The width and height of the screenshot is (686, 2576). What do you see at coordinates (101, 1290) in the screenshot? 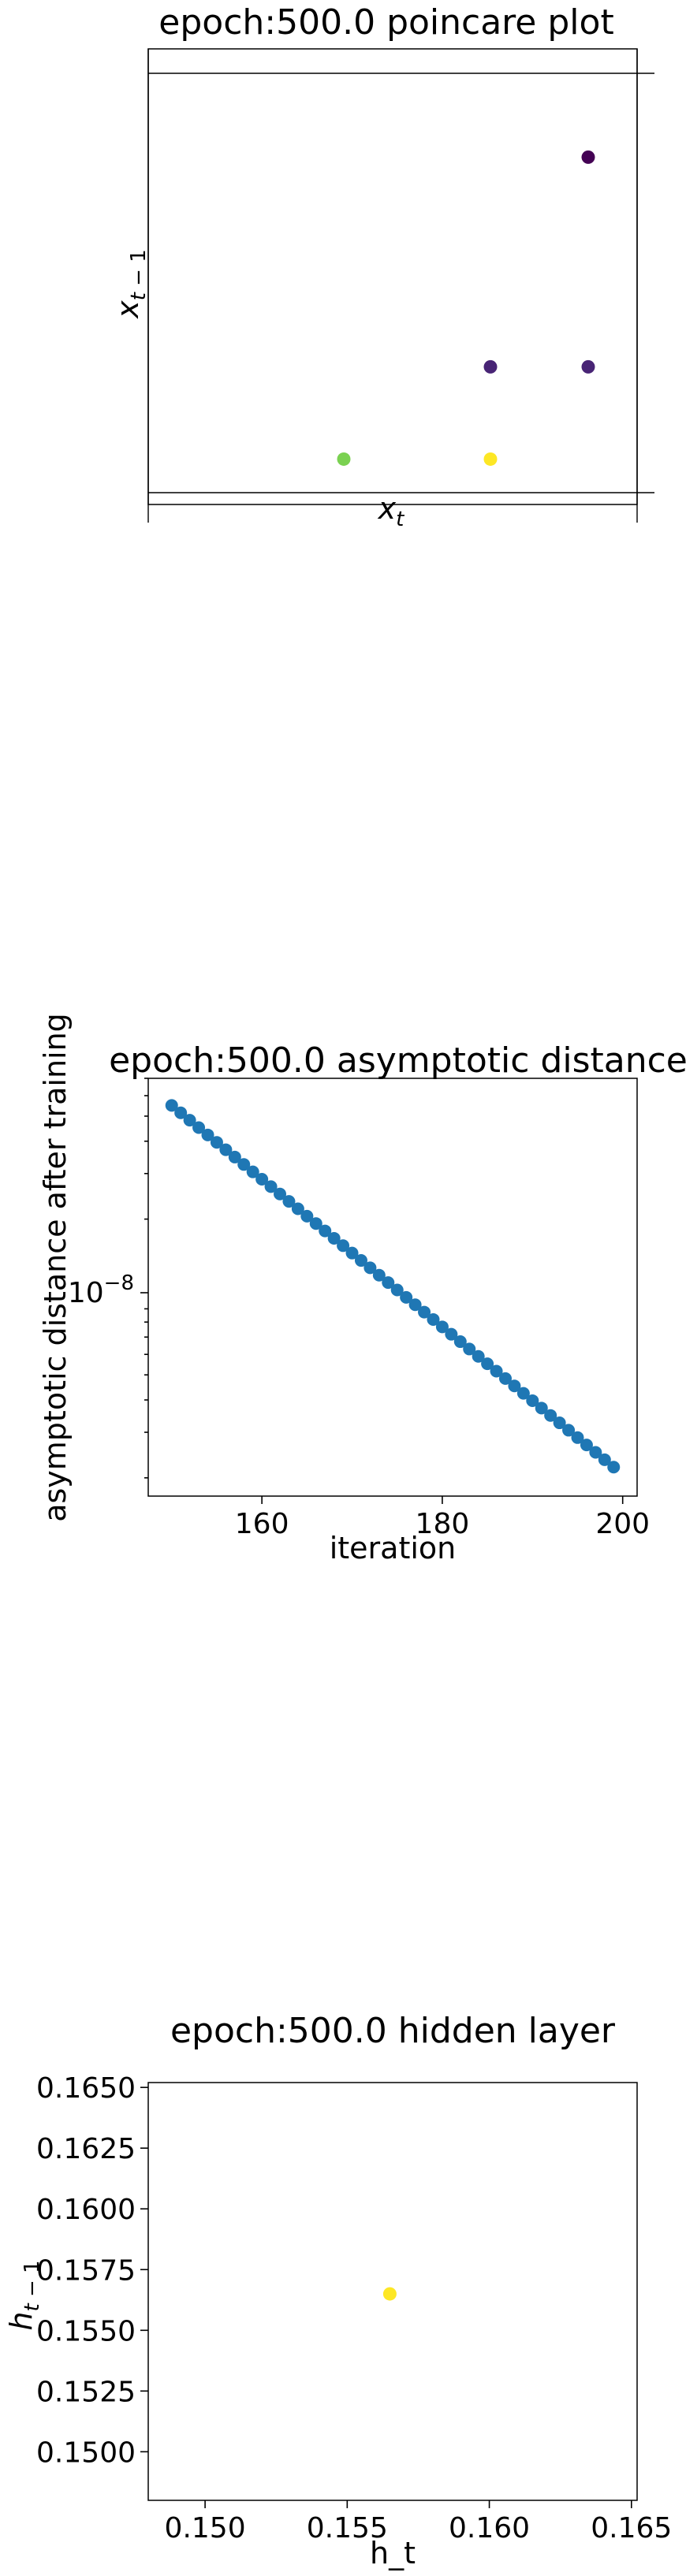
I see `asymptotic-y-tick-label: 10−8` at bounding box center [101, 1290].